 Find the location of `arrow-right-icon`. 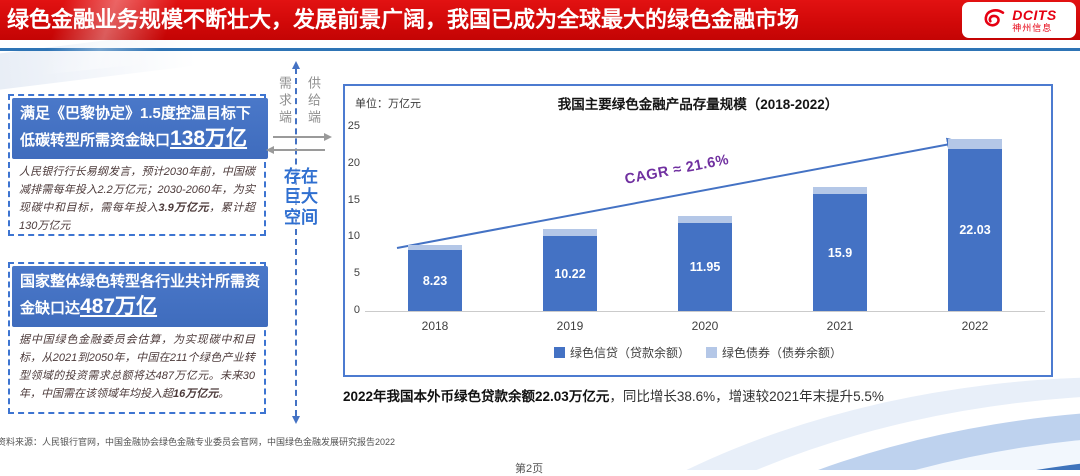

arrow-right-icon is located at coordinates (302, 136).